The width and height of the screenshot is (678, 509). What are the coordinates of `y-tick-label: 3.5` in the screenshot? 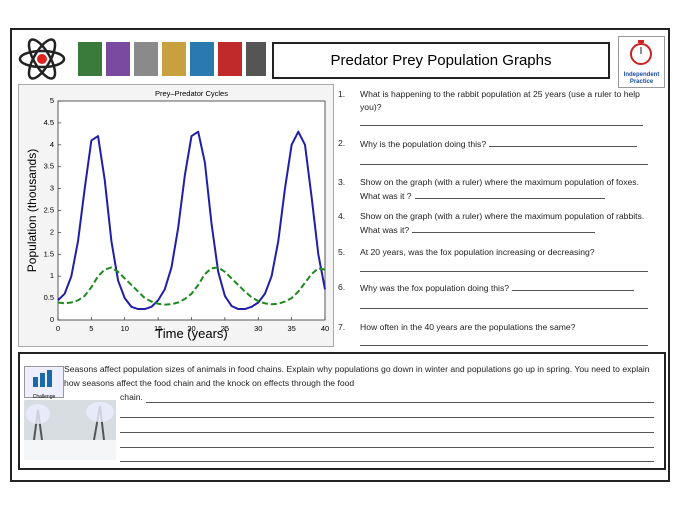 It's located at (49, 166).